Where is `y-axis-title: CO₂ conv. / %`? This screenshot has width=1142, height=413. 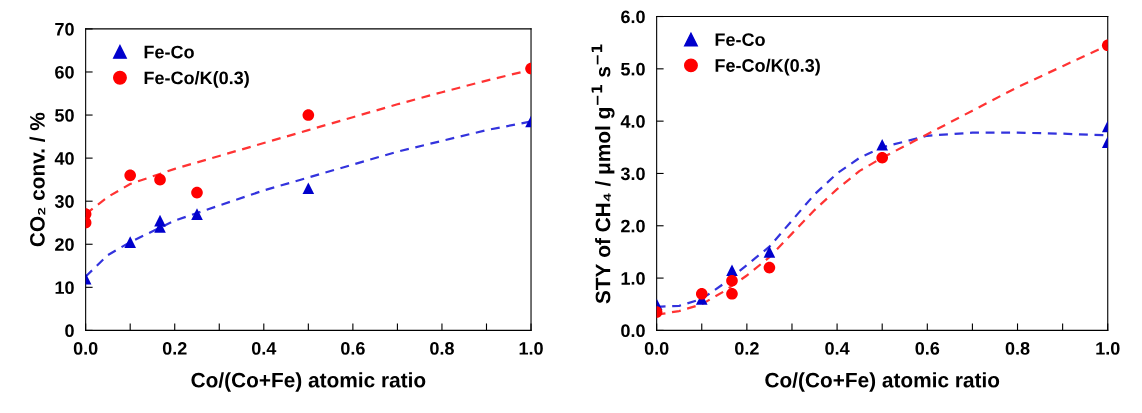
y-axis-title: CO₂ conv. / % is located at coordinates (37, 179).